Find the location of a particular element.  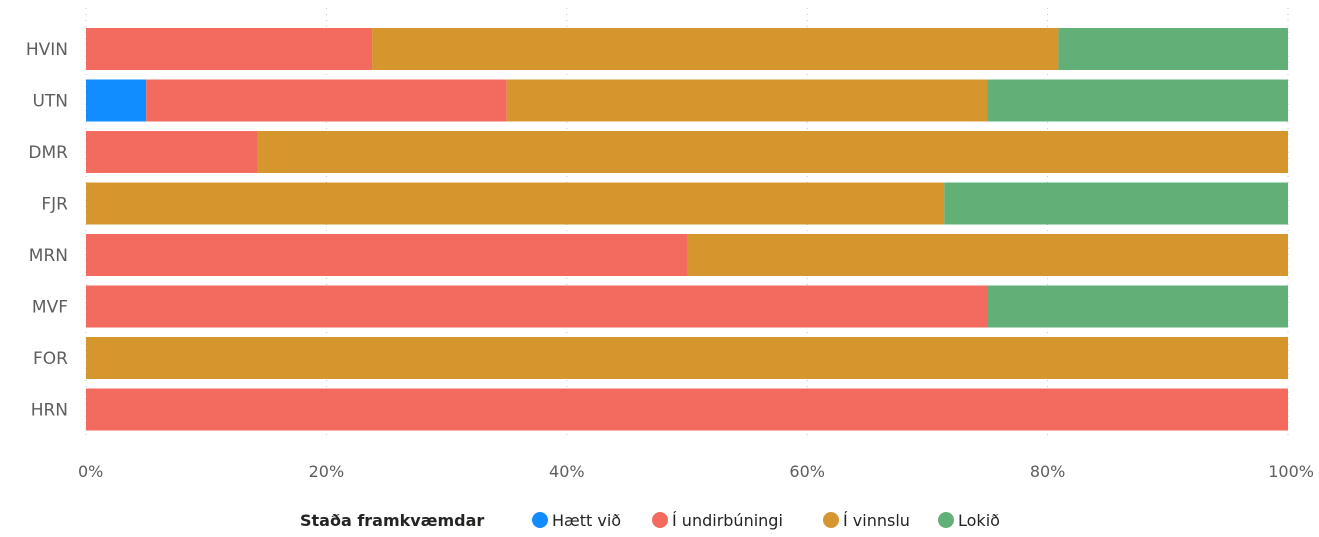

category-label: HRN is located at coordinates (49, 411).